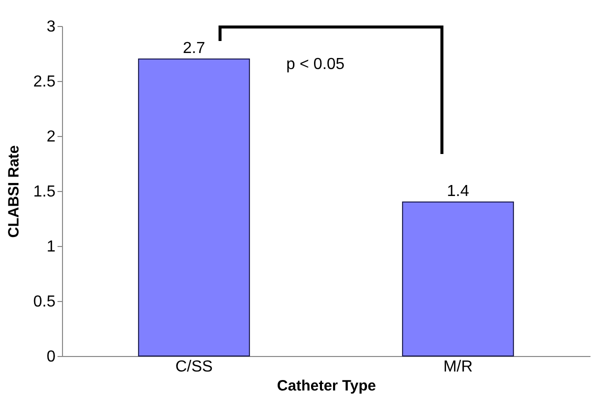  What do you see at coordinates (44, 302) in the screenshot?
I see `y-tick-label: 0.5` at bounding box center [44, 302].